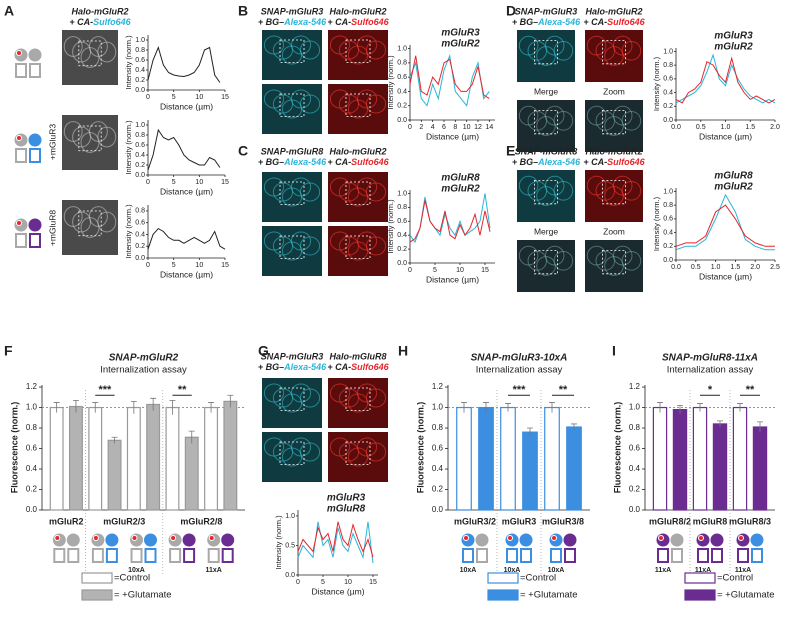 This screenshot has height=631, width=785. I want to click on legend-label: =Control, so click(538, 578).